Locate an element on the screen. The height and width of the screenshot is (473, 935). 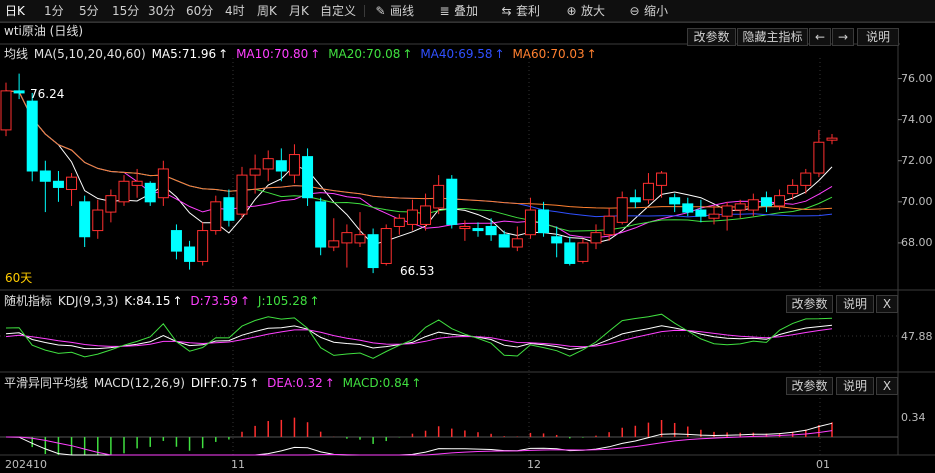
period-tab-day: 日K is located at coordinates (15, 11).